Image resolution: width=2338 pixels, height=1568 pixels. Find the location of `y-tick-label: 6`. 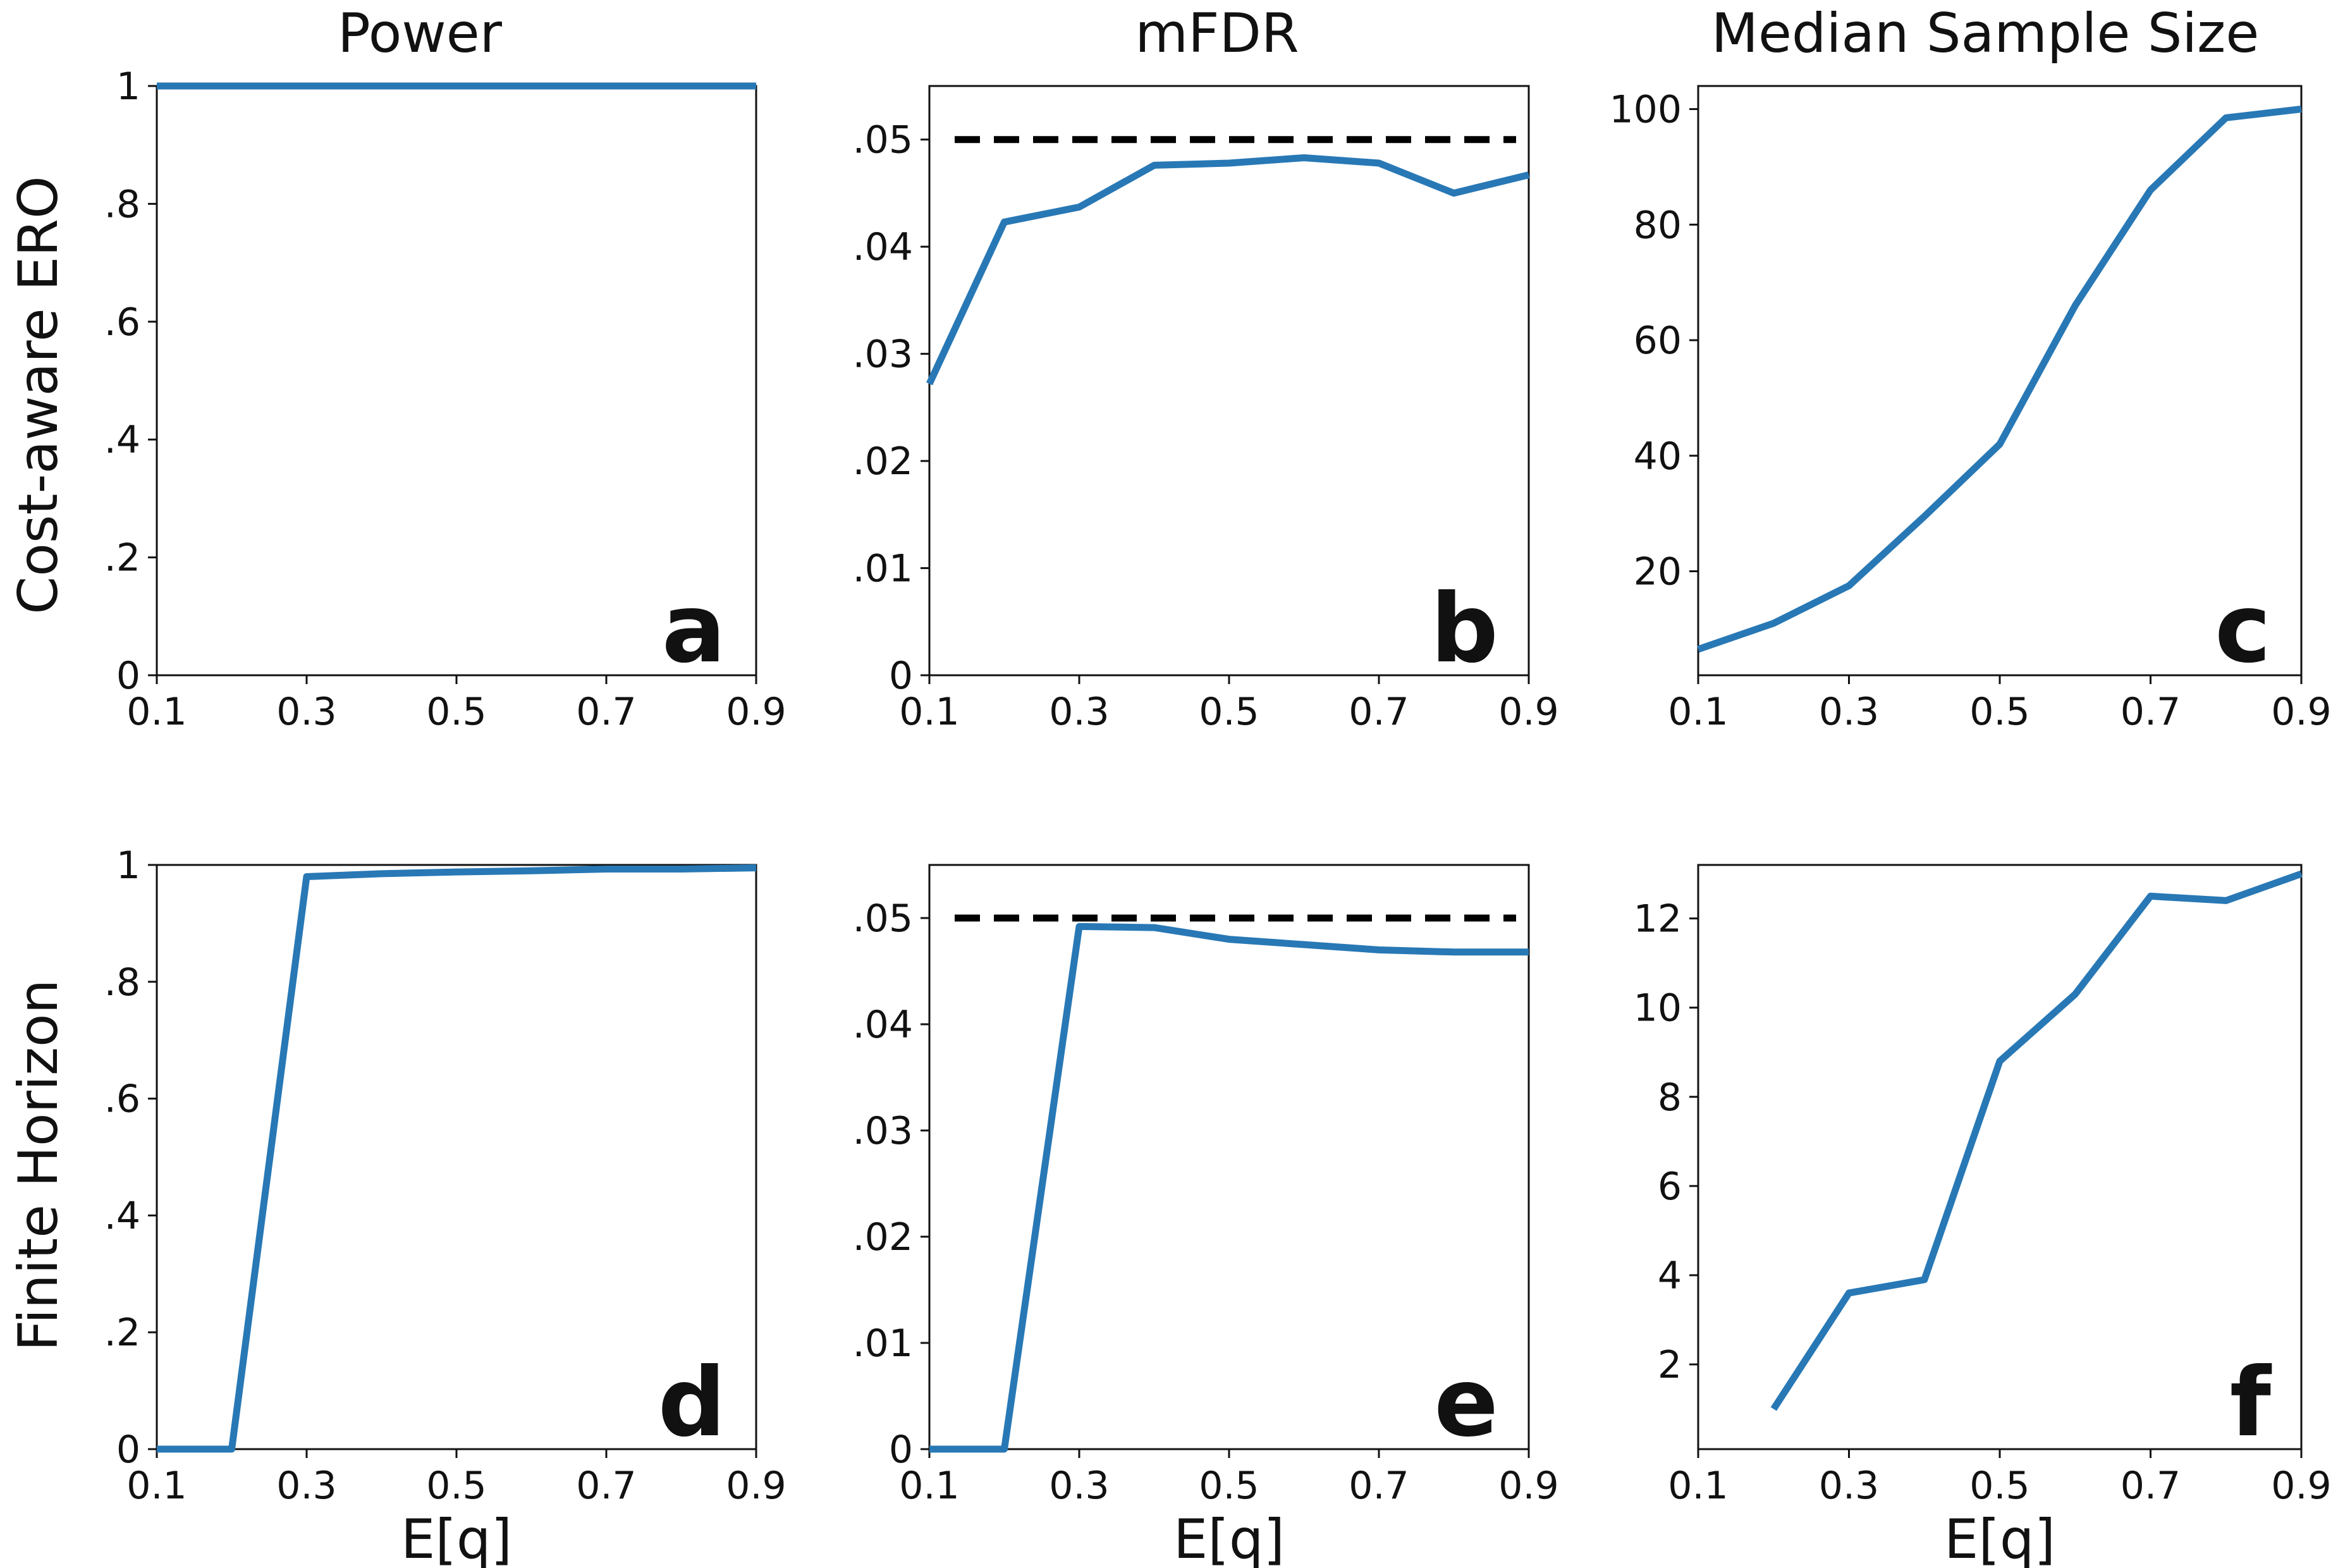

y-tick-label: 6 is located at coordinates (1670, 1187).